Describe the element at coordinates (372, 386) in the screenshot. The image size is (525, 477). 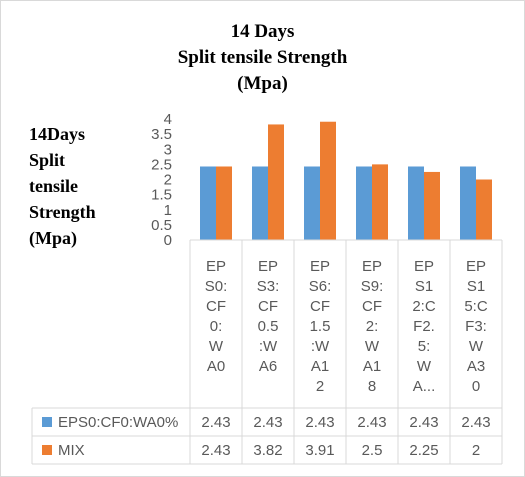
I see `category-label: 8` at that location.